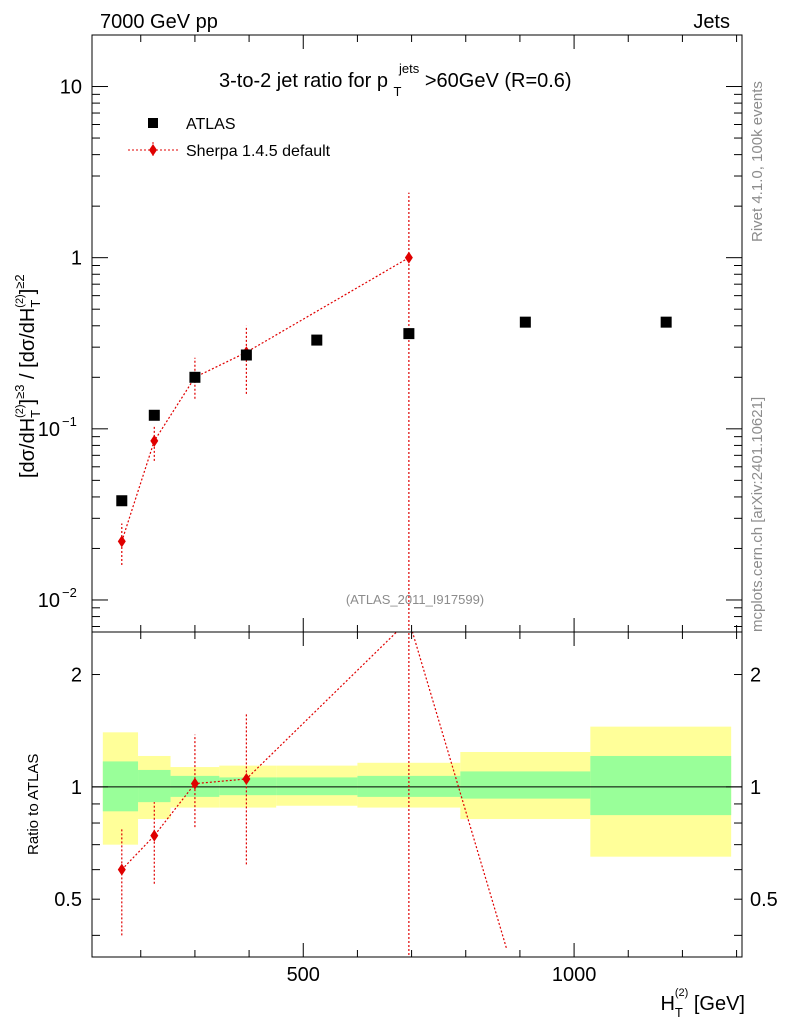  I want to click on ratio-y-tick-label: 0.5, so click(68, 900).